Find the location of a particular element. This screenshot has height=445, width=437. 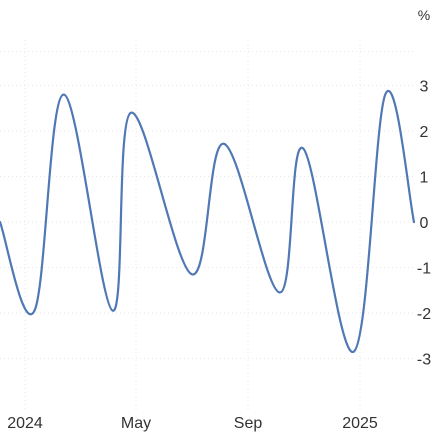

x-tick-label: 2024 is located at coordinates (25, 423).